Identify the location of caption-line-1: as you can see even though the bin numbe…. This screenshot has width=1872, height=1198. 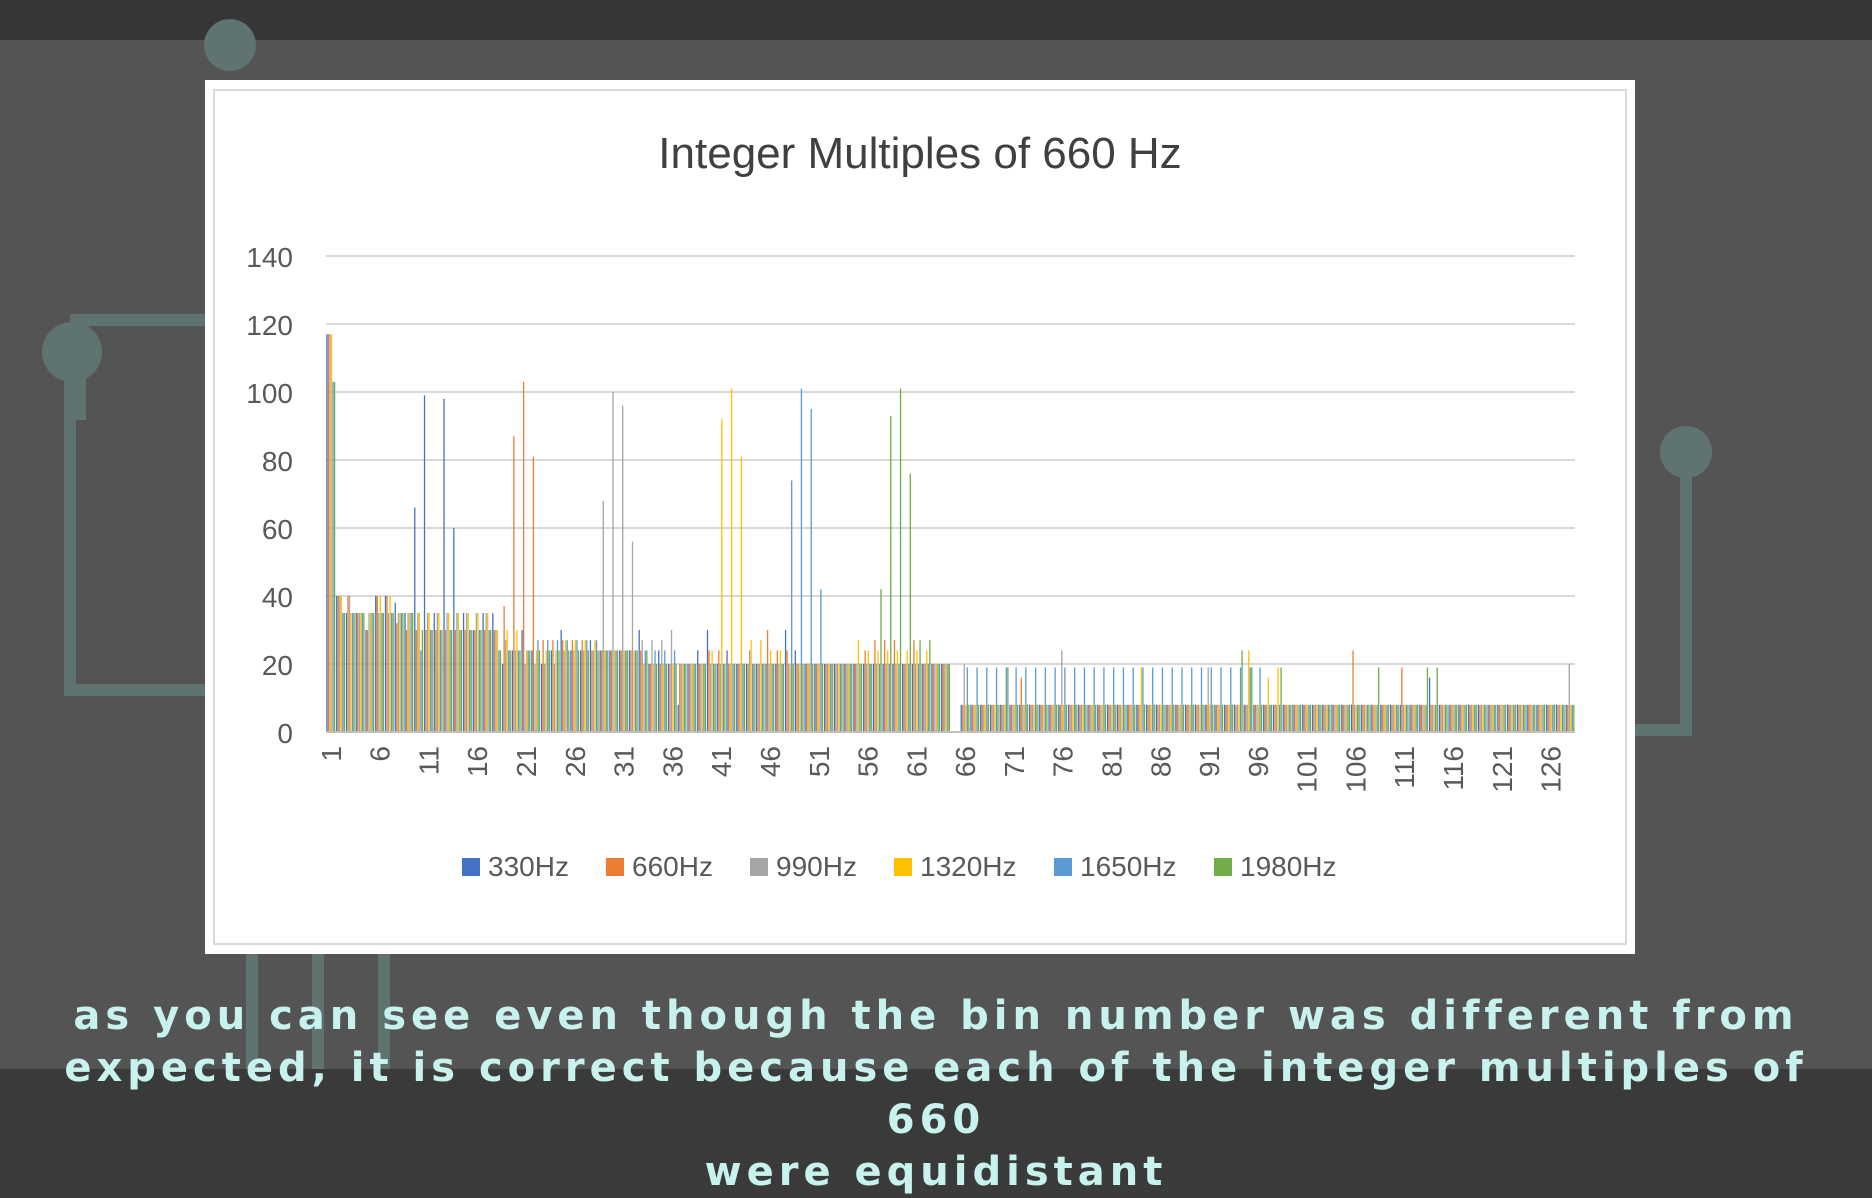
(936, 1016).